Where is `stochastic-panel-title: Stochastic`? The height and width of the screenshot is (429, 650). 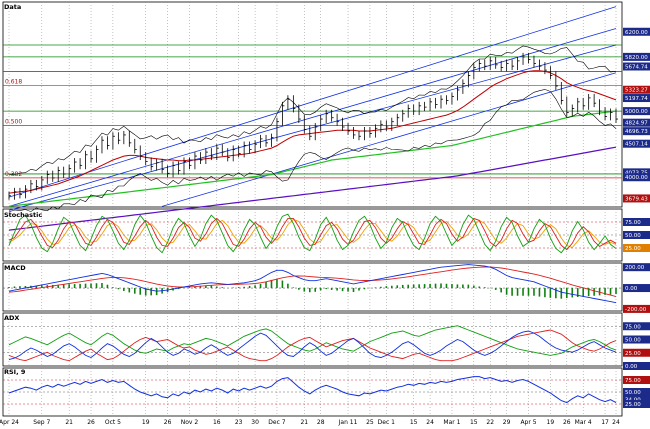 stochastic-panel-title: Stochastic is located at coordinates (23, 215).